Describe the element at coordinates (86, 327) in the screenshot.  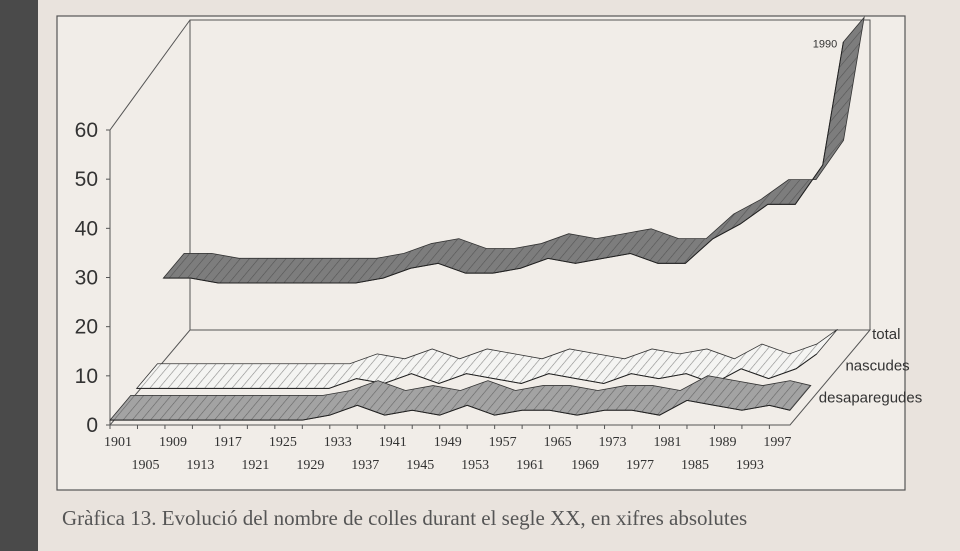
I see `y-tick-label: 20` at that location.